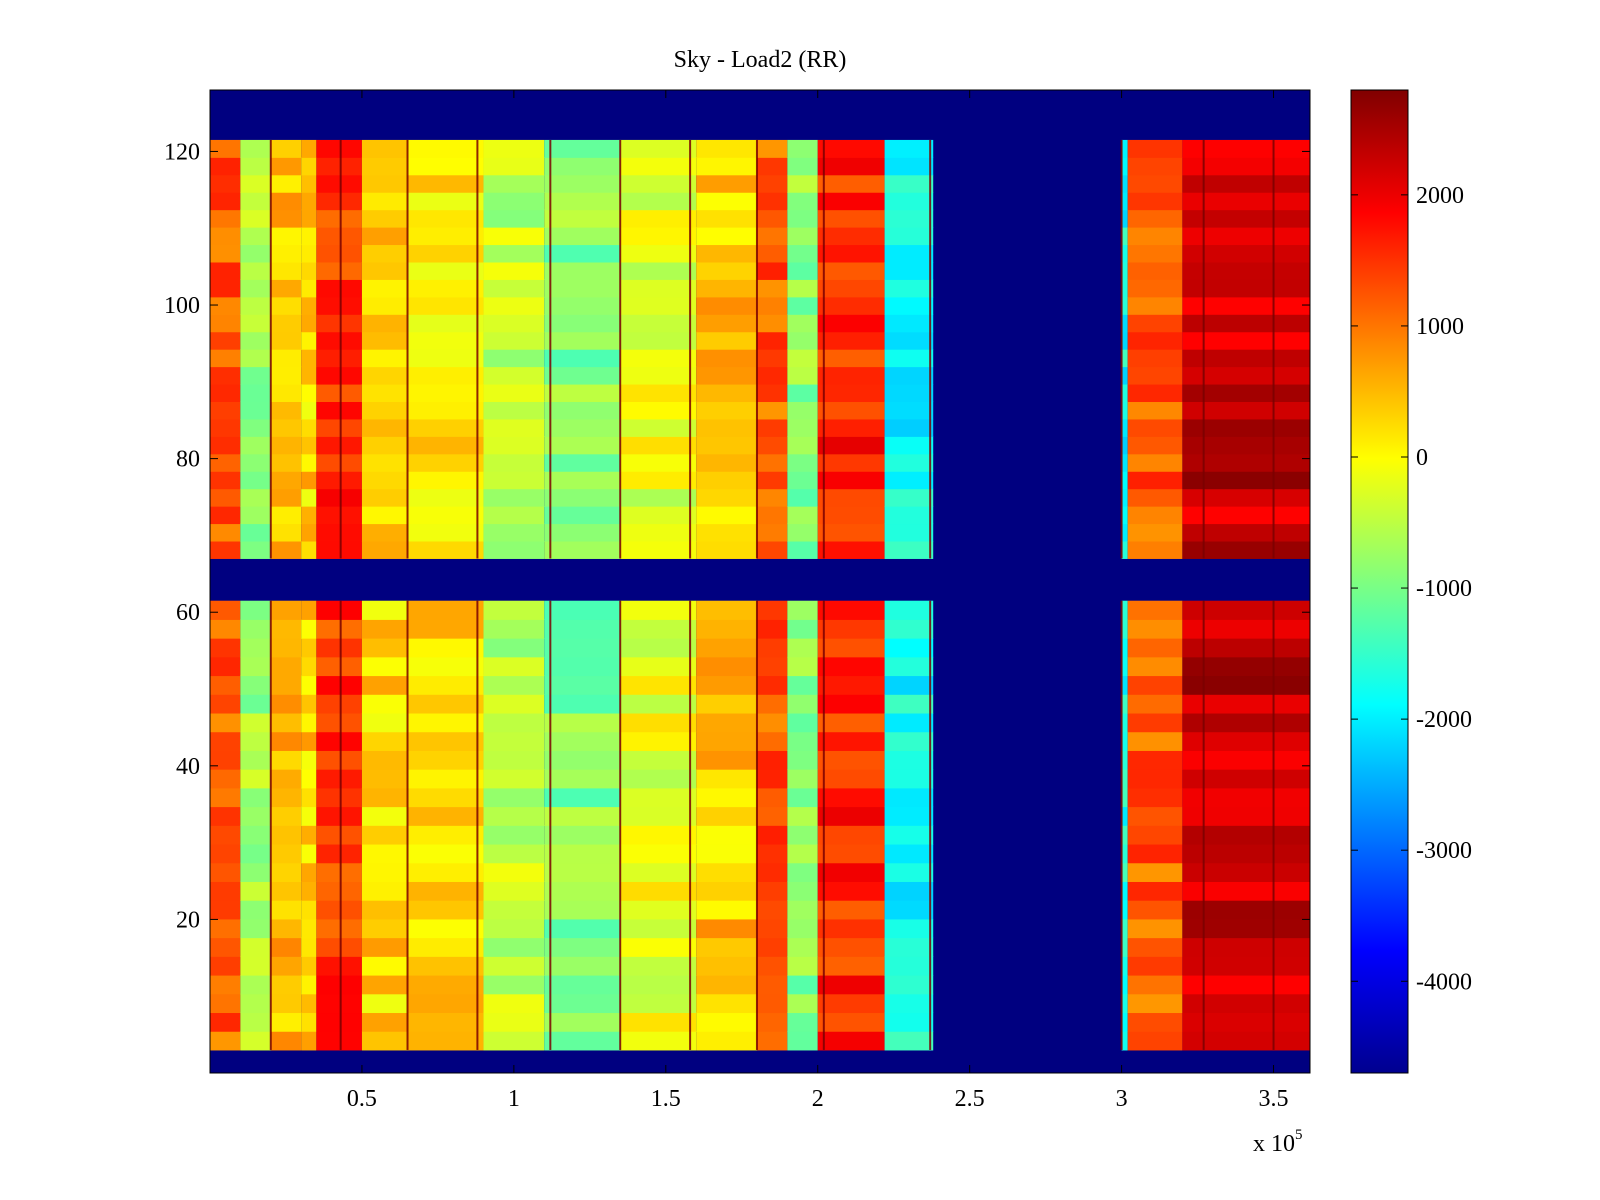 This screenshot has height=1200, width=1600. I want to click on x-tick-label: 2, so click(818, 1099).